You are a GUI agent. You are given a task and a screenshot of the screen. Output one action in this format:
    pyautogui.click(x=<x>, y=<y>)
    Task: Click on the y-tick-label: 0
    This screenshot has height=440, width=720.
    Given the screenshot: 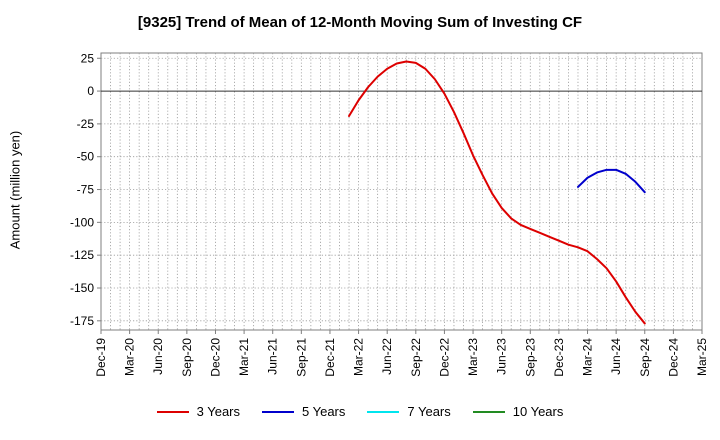 What is the action you would take?
    pyautogui.click(x=90, y=91)
    